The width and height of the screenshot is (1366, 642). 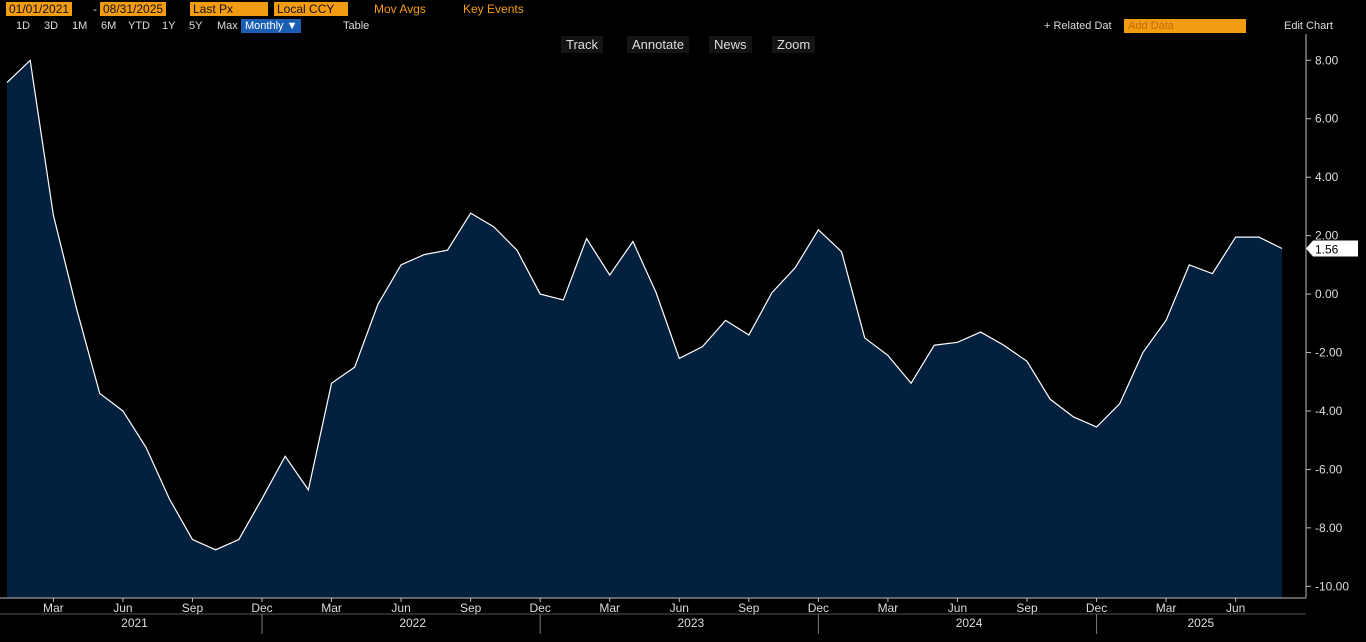 I want to click on year-label: 2024, so click(x=969, y=623).